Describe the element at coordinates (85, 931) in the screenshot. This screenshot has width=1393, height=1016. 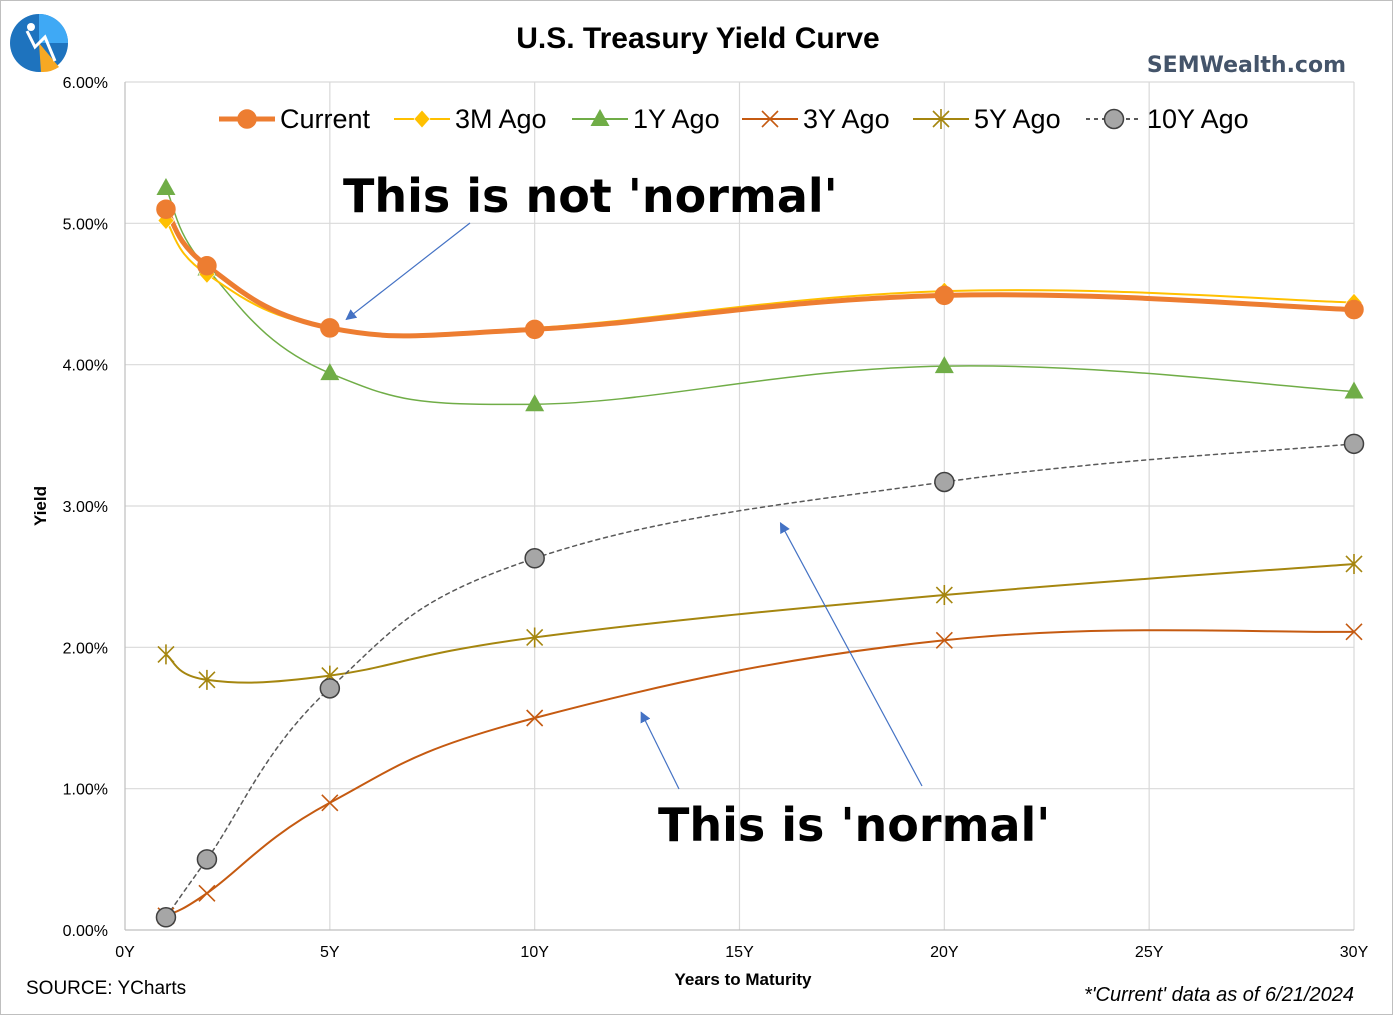
I see `y-tick-label: 0.00%` at that location.